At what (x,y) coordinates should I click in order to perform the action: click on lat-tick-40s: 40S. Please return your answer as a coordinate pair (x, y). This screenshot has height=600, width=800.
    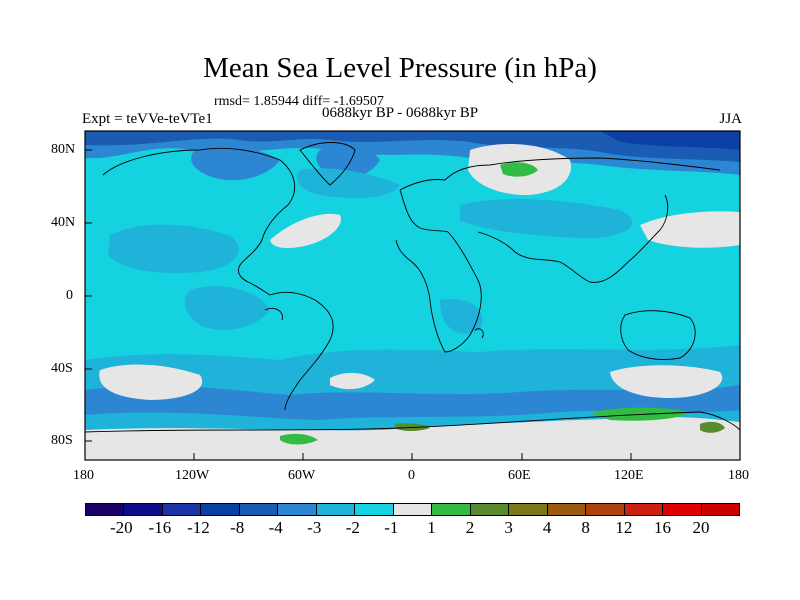
    Looking at the image, I should click on (62, 368).